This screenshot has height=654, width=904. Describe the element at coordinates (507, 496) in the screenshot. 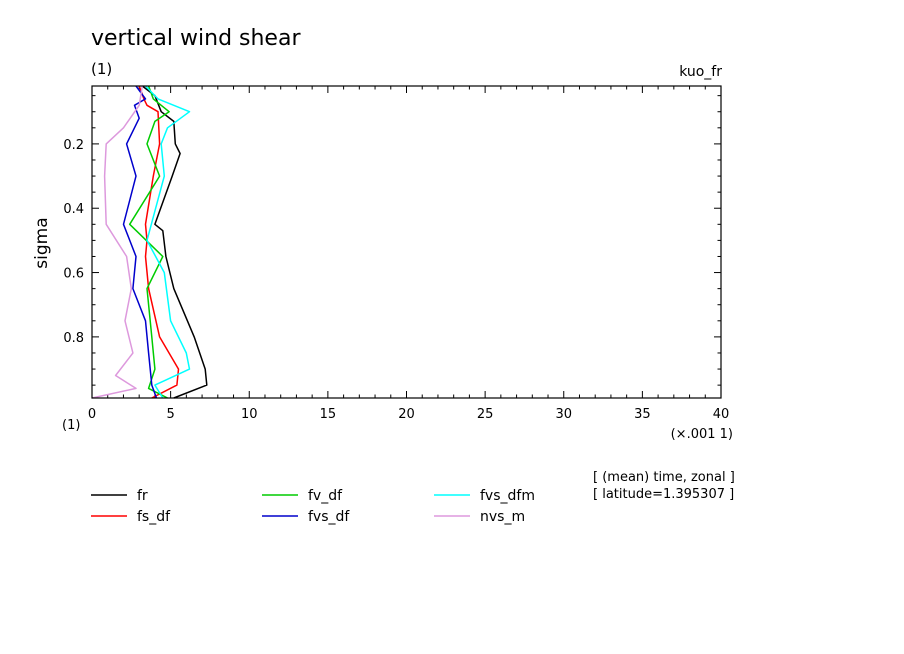

I see `legend-label-fvs-dfm: fvs_dfm` at that location.